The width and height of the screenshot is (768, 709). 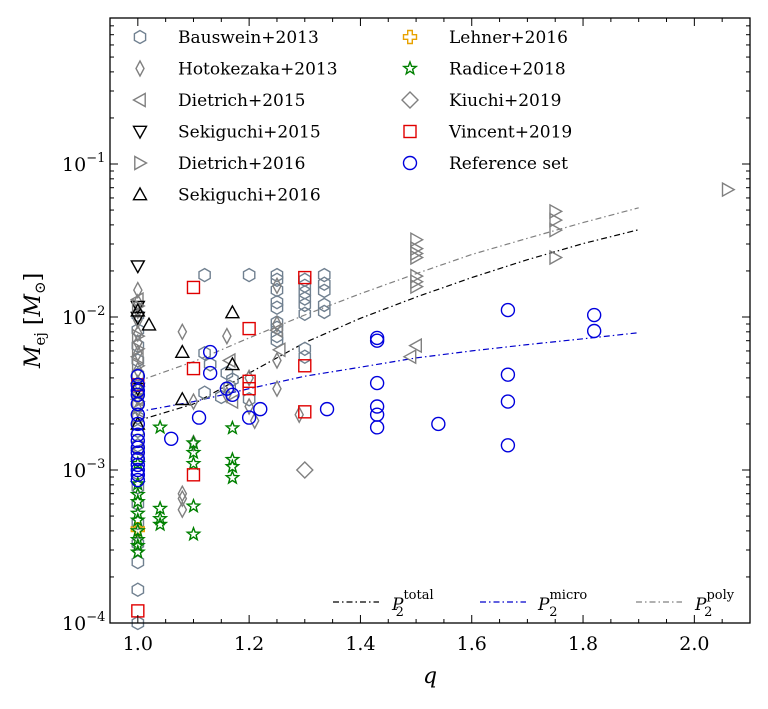 I want to click on legend-label-reference-set: Reference set, so click(x=508, y=164).